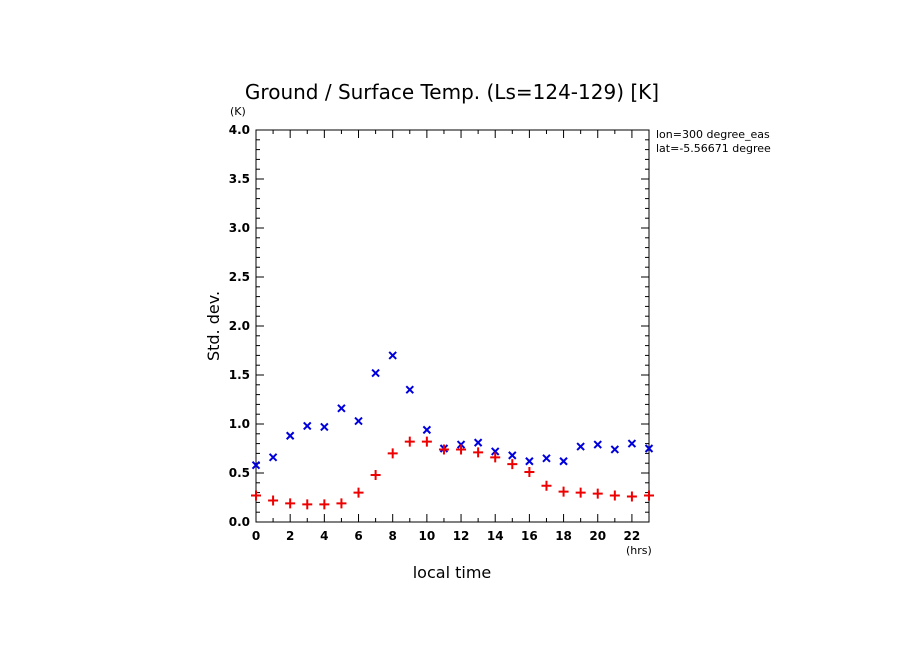 The height and width of the screenshot is (654, 904). I want to click on x-tick-label: 16, so click(529, 536).